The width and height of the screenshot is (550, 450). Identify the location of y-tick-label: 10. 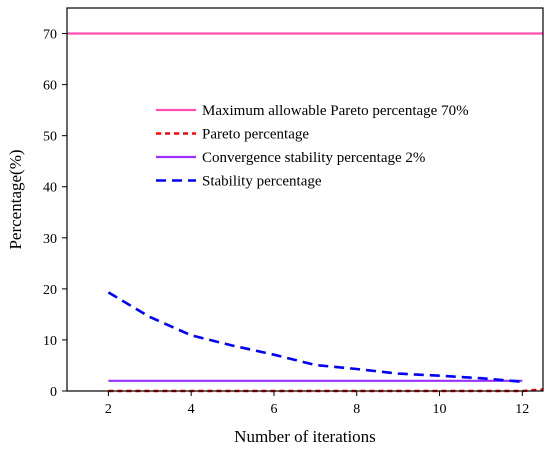
(50, 341).